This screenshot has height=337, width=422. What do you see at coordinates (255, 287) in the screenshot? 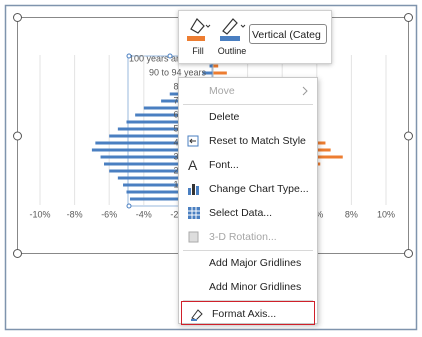
I see `menu-label: Add Minor Gridlines` at bounding box center [255, 287].